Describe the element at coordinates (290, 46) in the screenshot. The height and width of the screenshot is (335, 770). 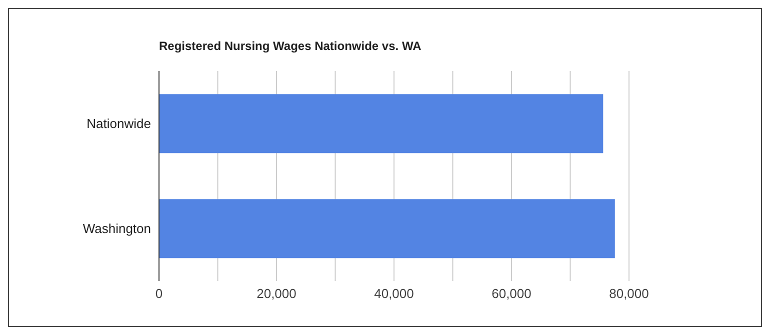
I see `chart-title: Registered Nursing Wages Nationwide vs. WA` at that location.